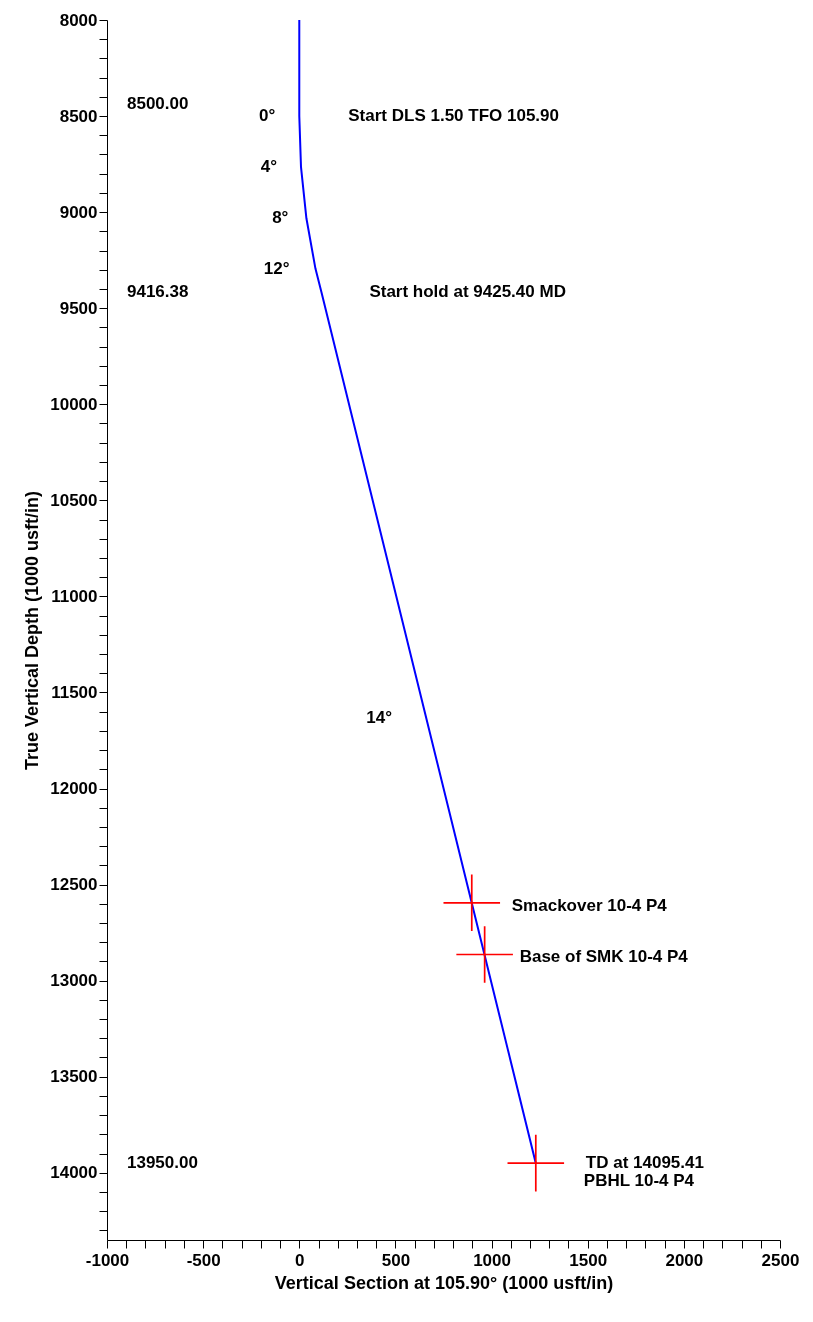 The width and height of the screenshot is (813, 1322). Describe the element at coordinates (267, 116) in the screenshot. I see `annotation: 0°` at that location.